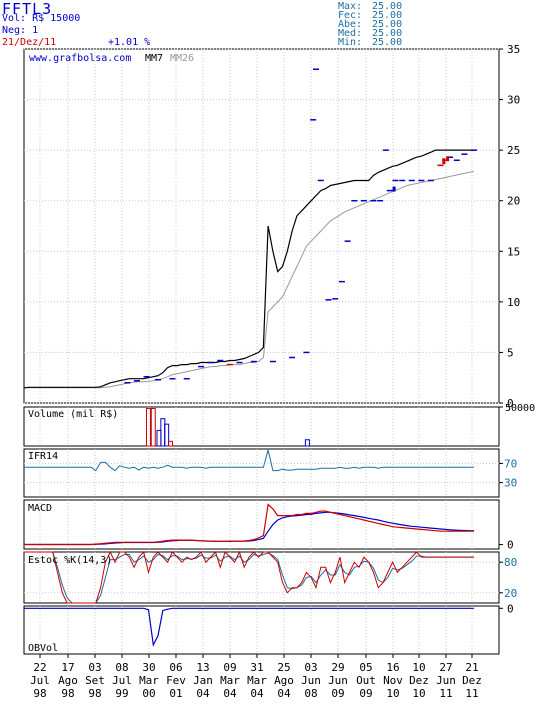  What do you see at coordinates (94, 667) in the screenshot?
I see `x-tick-day: 03` at bounding box center [94, 667].